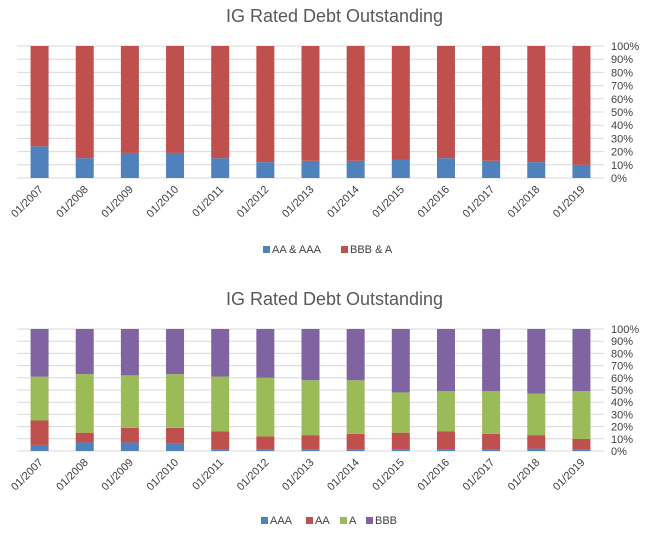 The width and height of the screenshot is (669, 546). I want to click on chart-2-bar-a-01-2015, so click(400, 412).